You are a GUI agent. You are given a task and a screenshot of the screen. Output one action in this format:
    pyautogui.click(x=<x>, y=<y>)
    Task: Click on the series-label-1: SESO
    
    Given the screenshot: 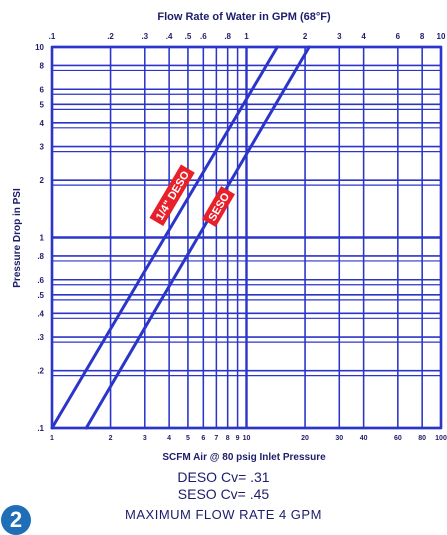 What is the action you would take?
    pyautogui.click(x=218, y=207)
    